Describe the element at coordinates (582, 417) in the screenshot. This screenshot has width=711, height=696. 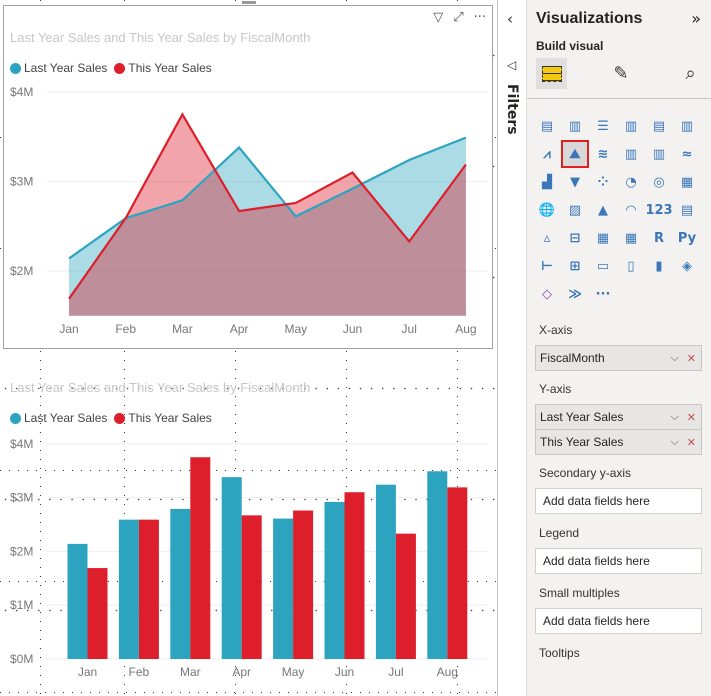
I see `field-name: Last Year Sales` at that location.